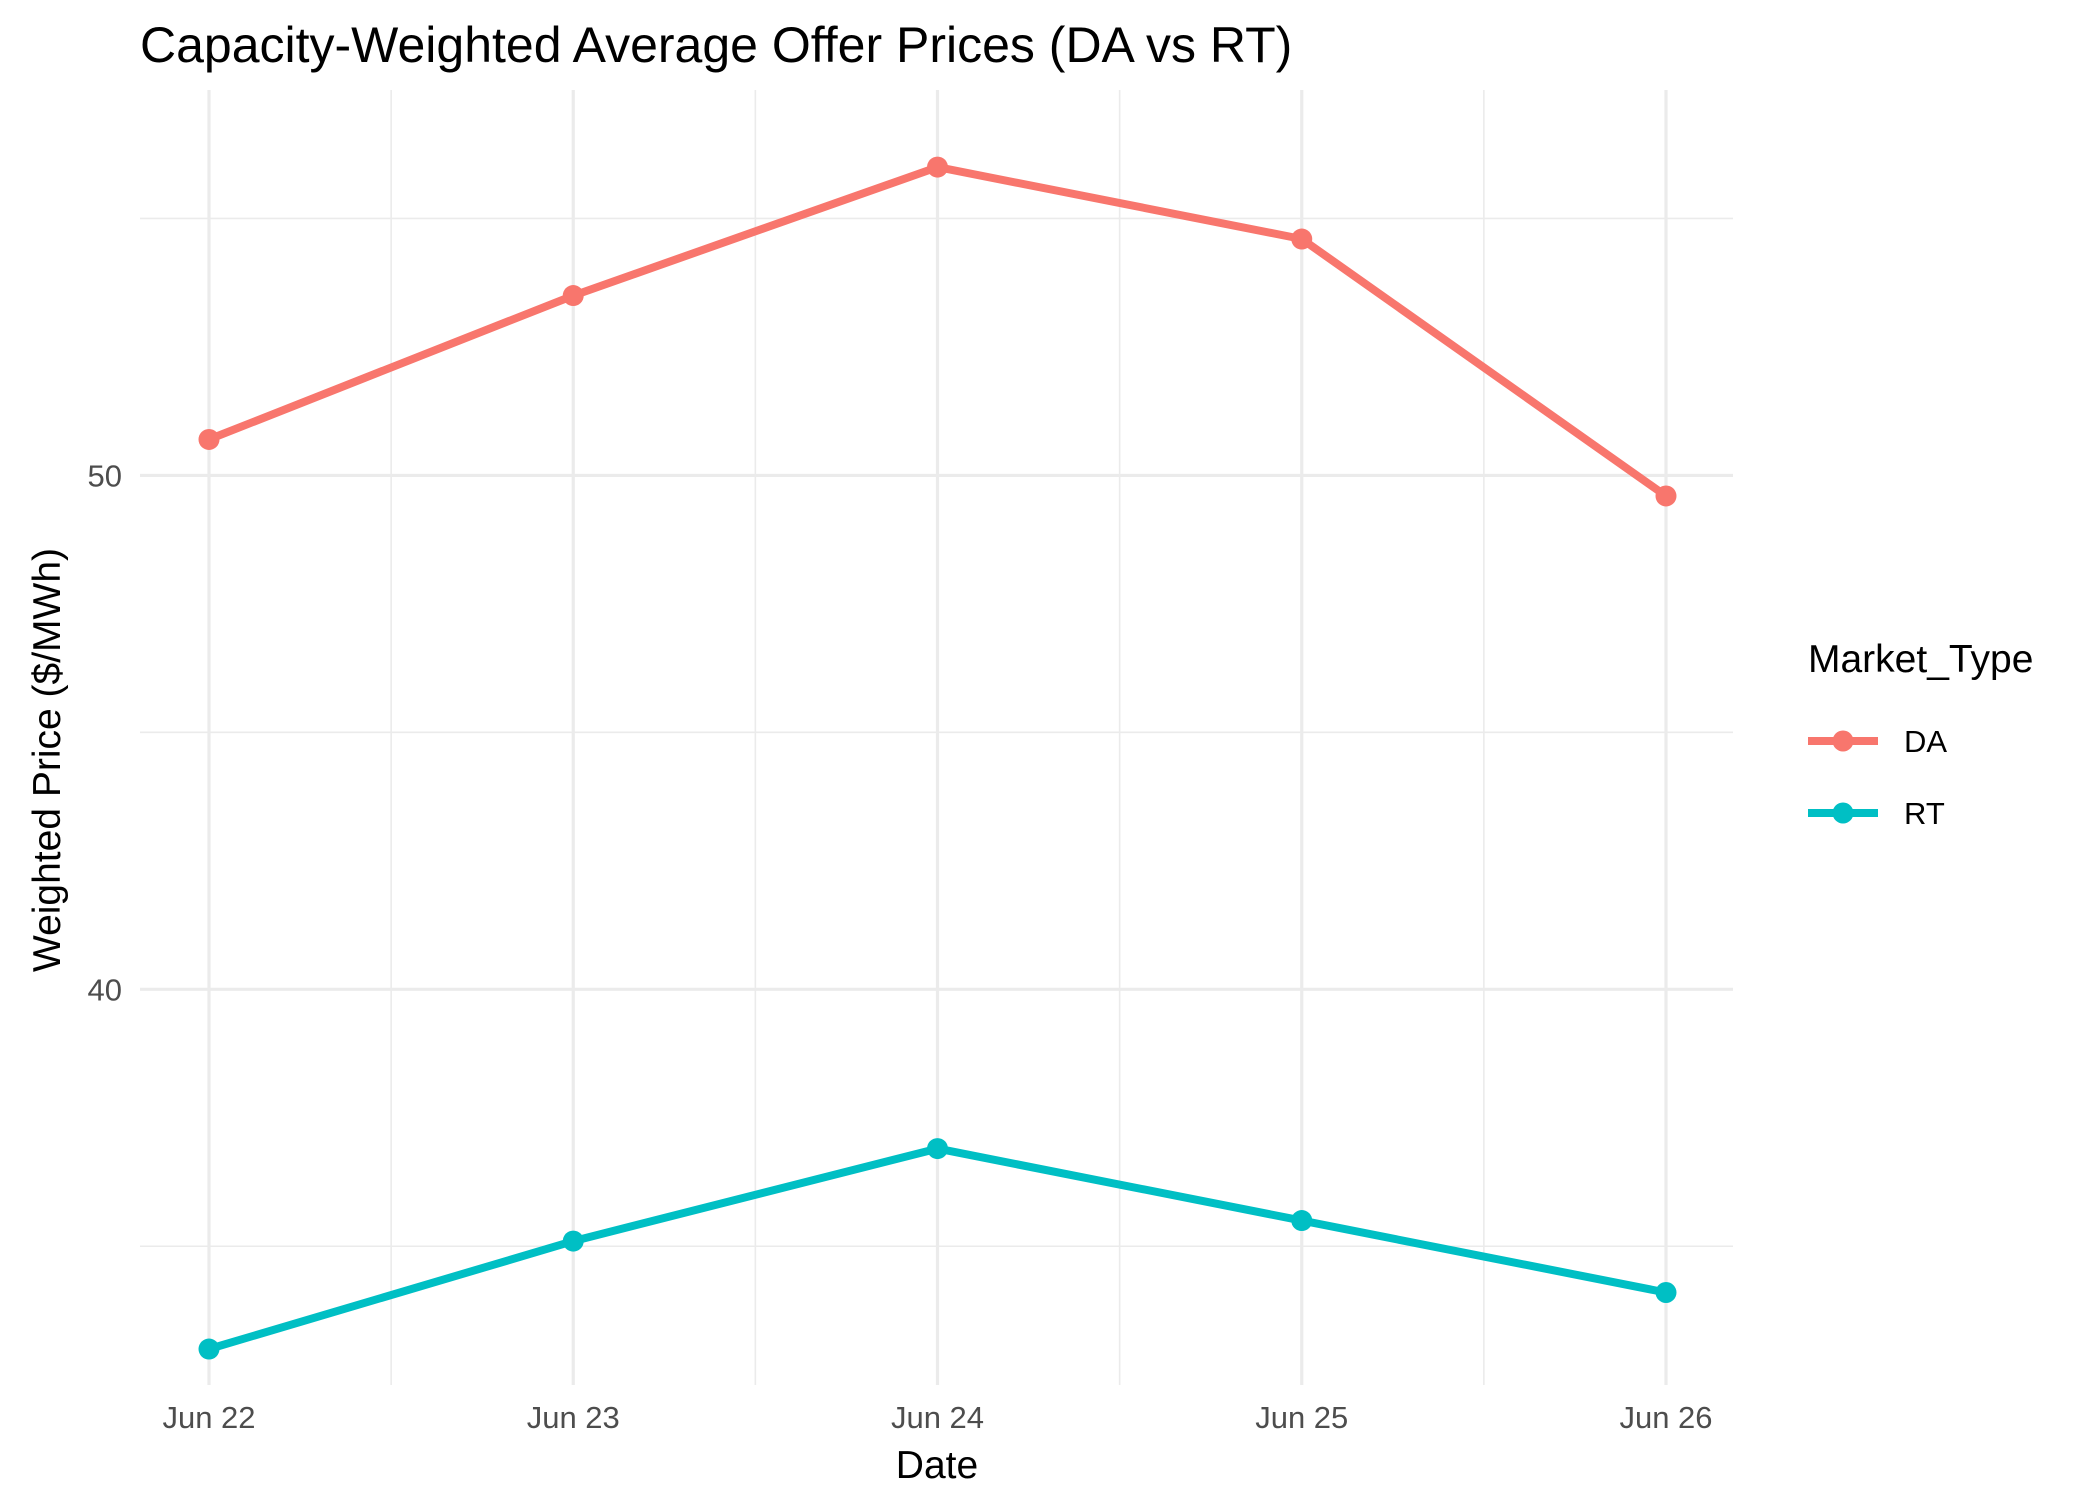 The image size is (2100, 1500). I want to click on legend-key-point-da, so click(1843, 741).